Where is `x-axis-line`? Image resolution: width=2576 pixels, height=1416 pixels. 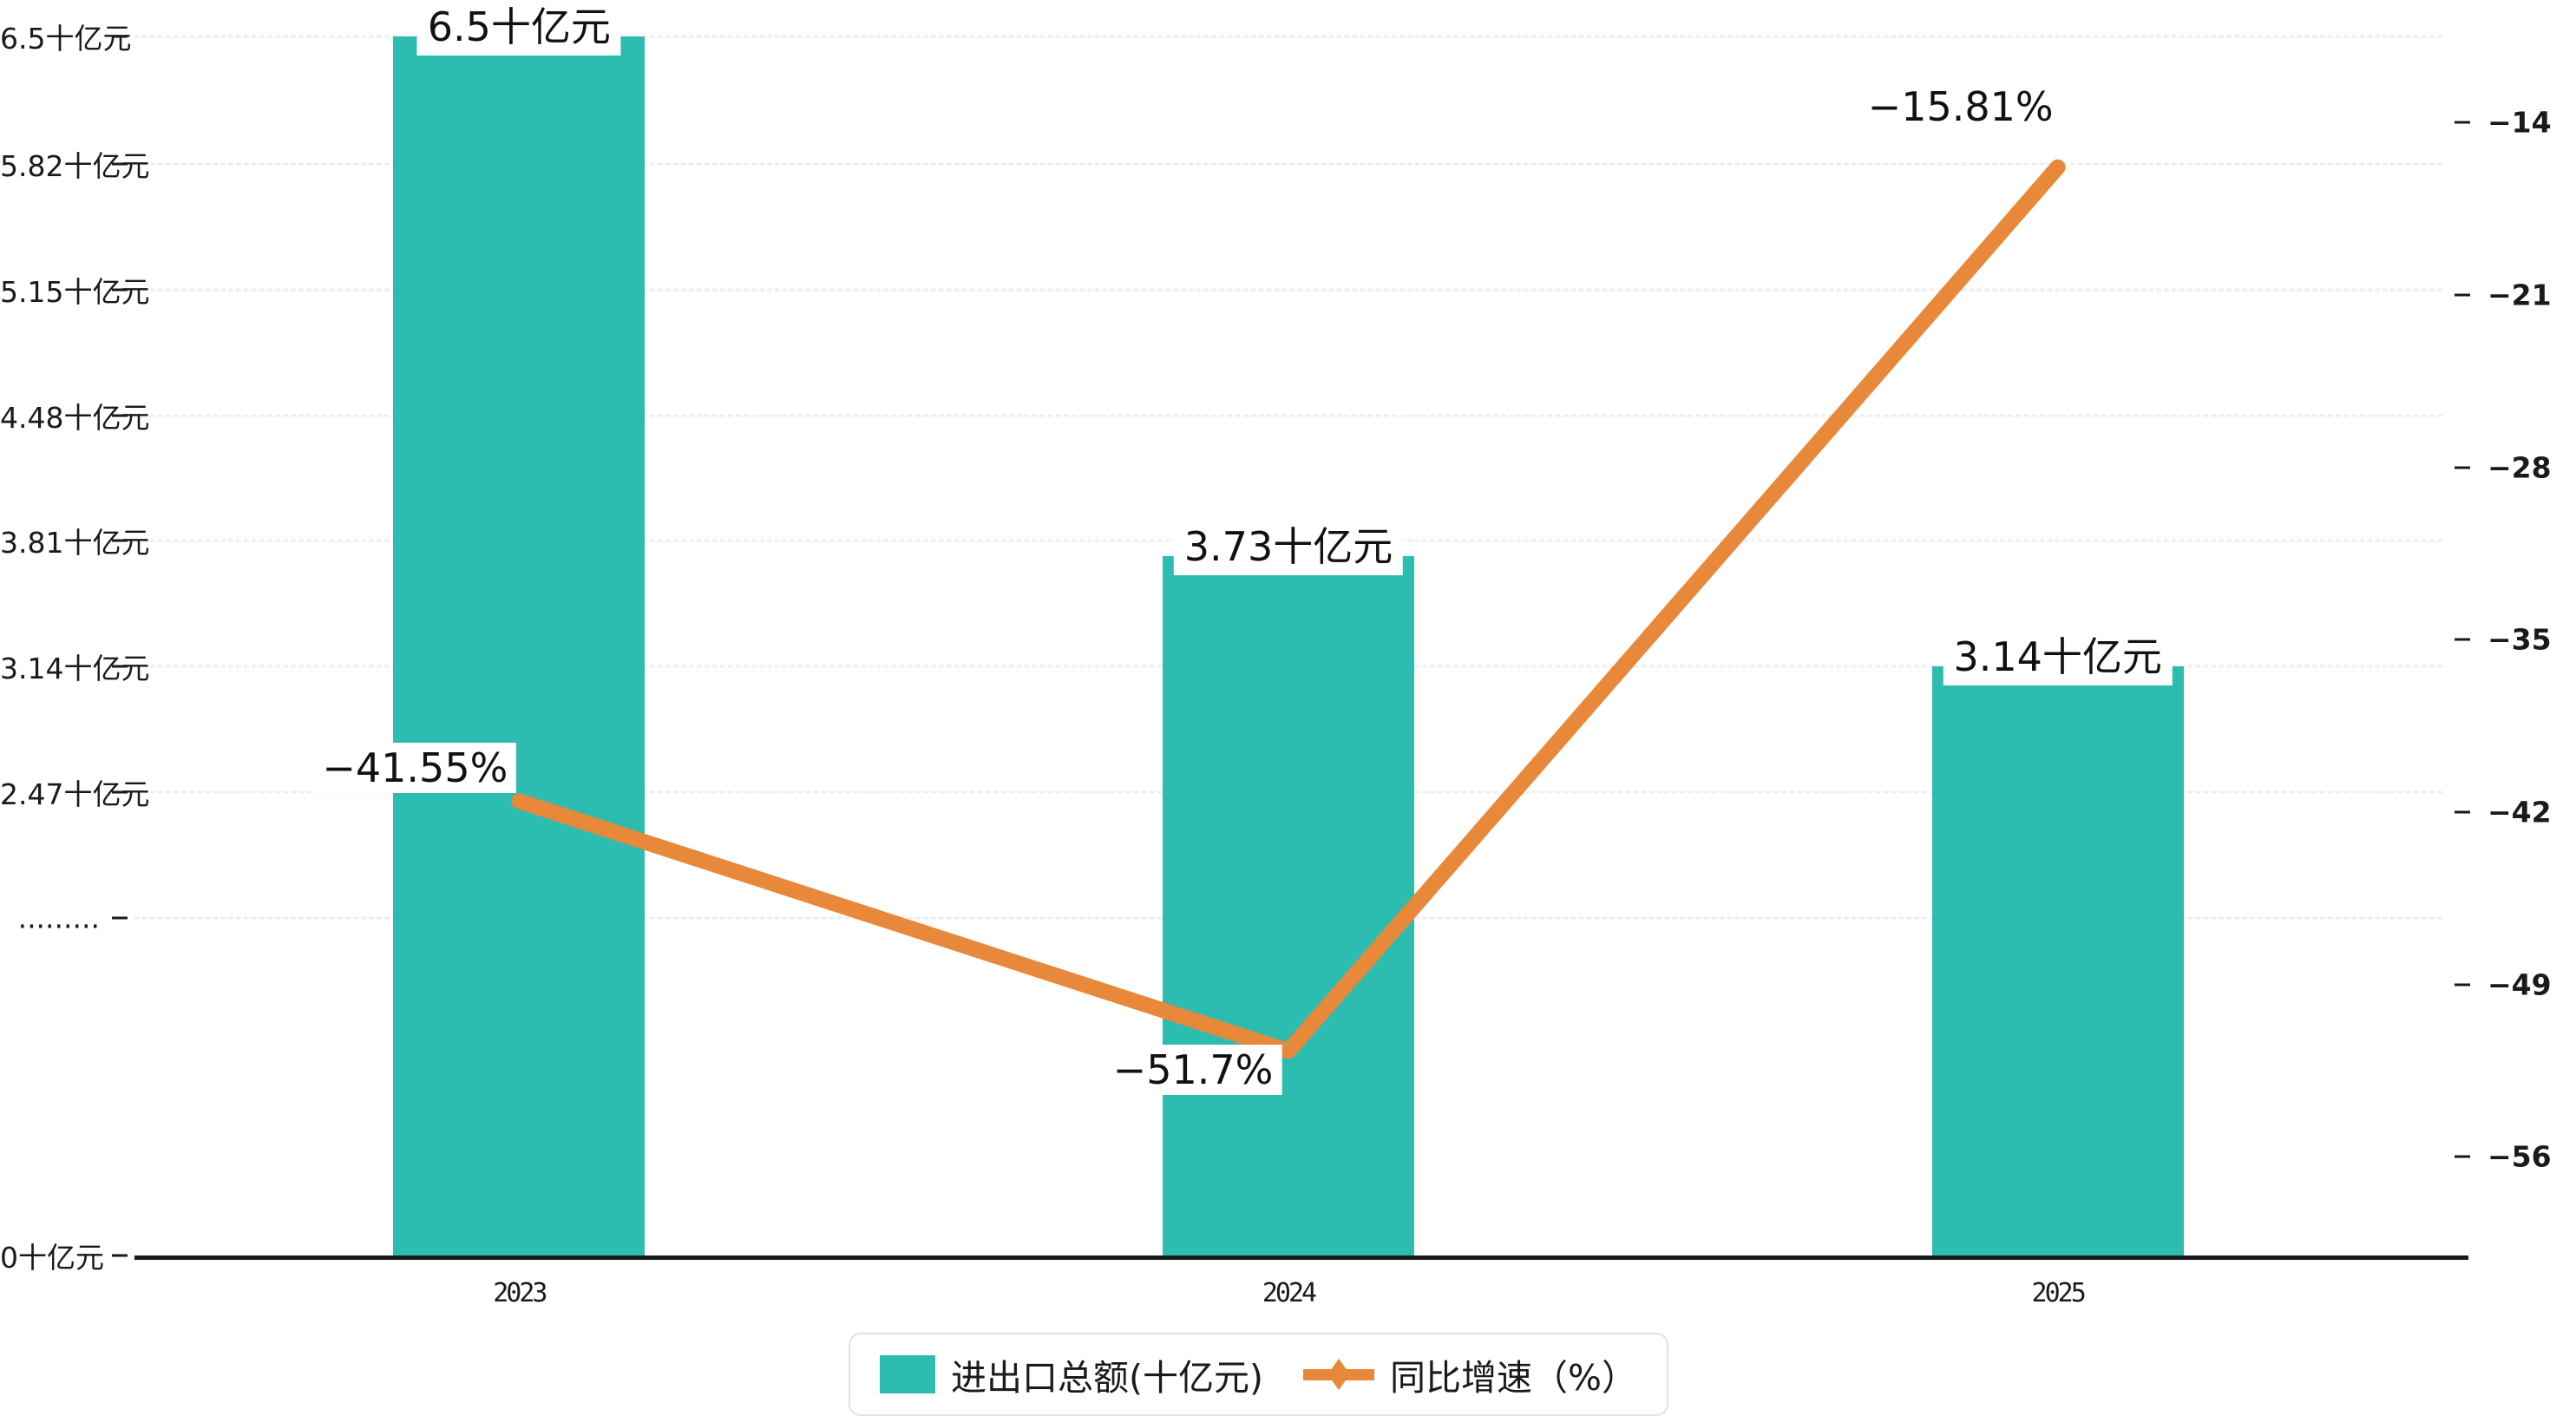 x-axis-line is located at coordinates (1301, 1257).